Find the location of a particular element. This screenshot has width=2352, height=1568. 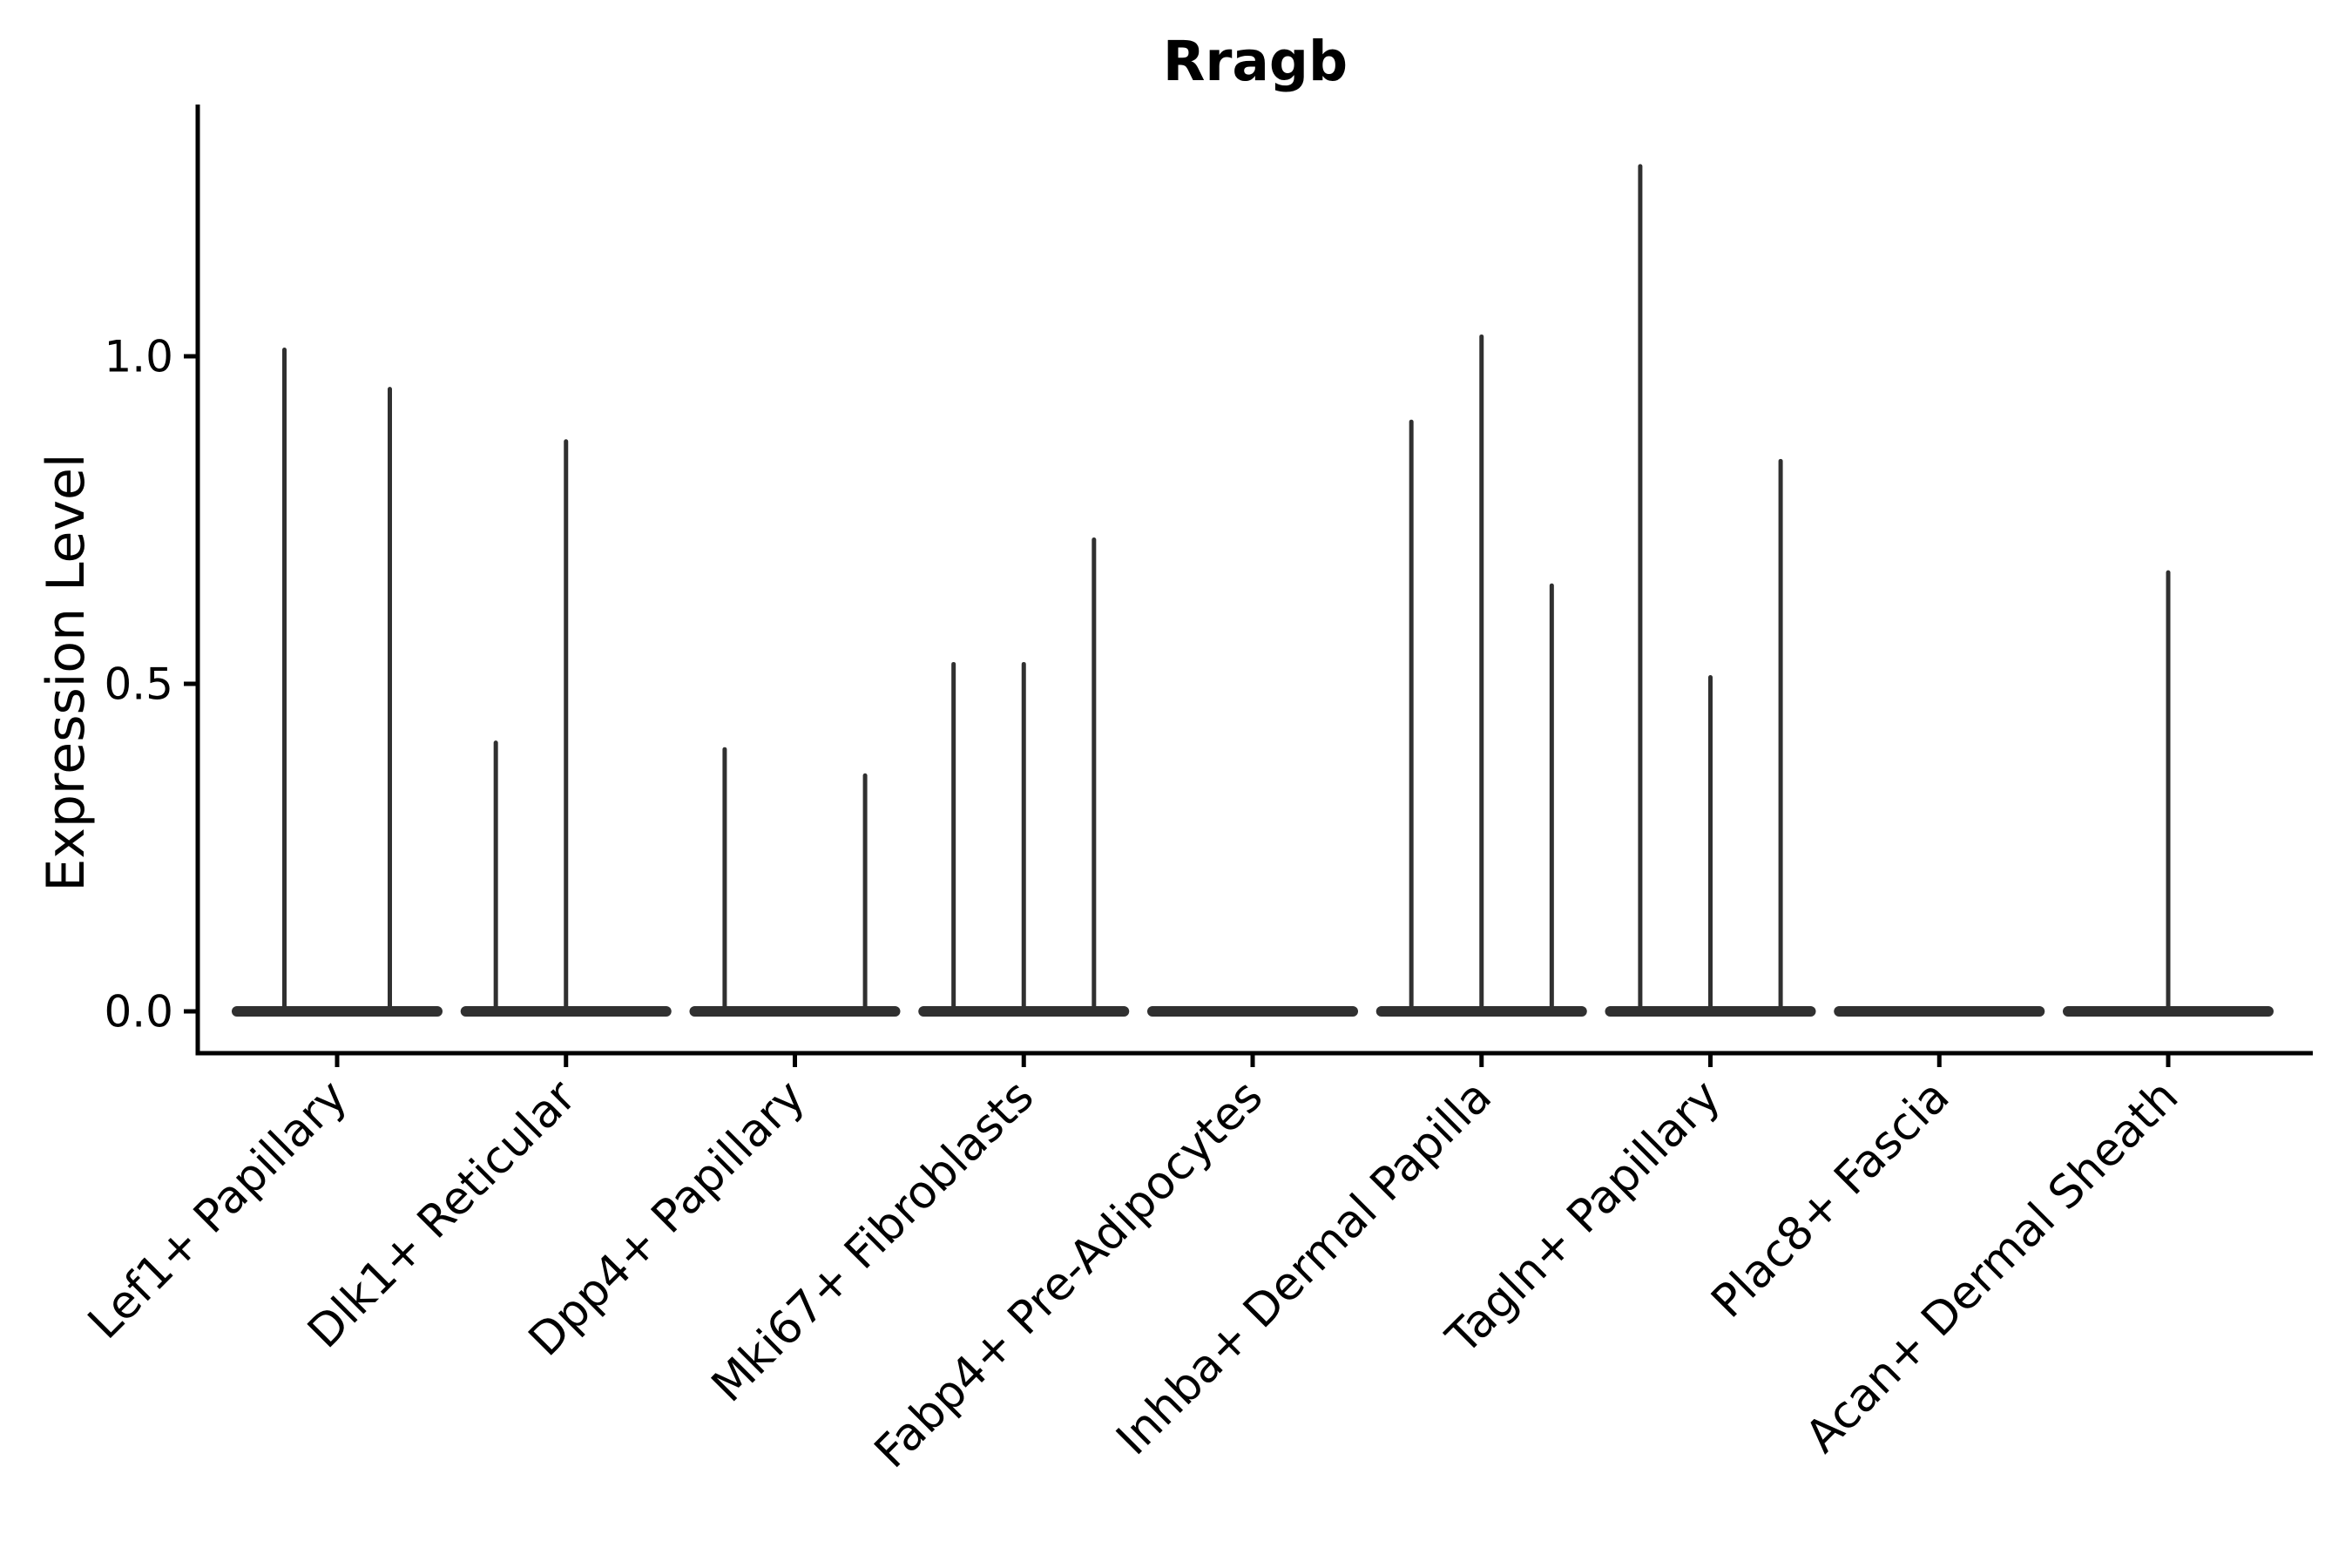

y-tick-label: 1.0 is located at coordinates (138, 357).